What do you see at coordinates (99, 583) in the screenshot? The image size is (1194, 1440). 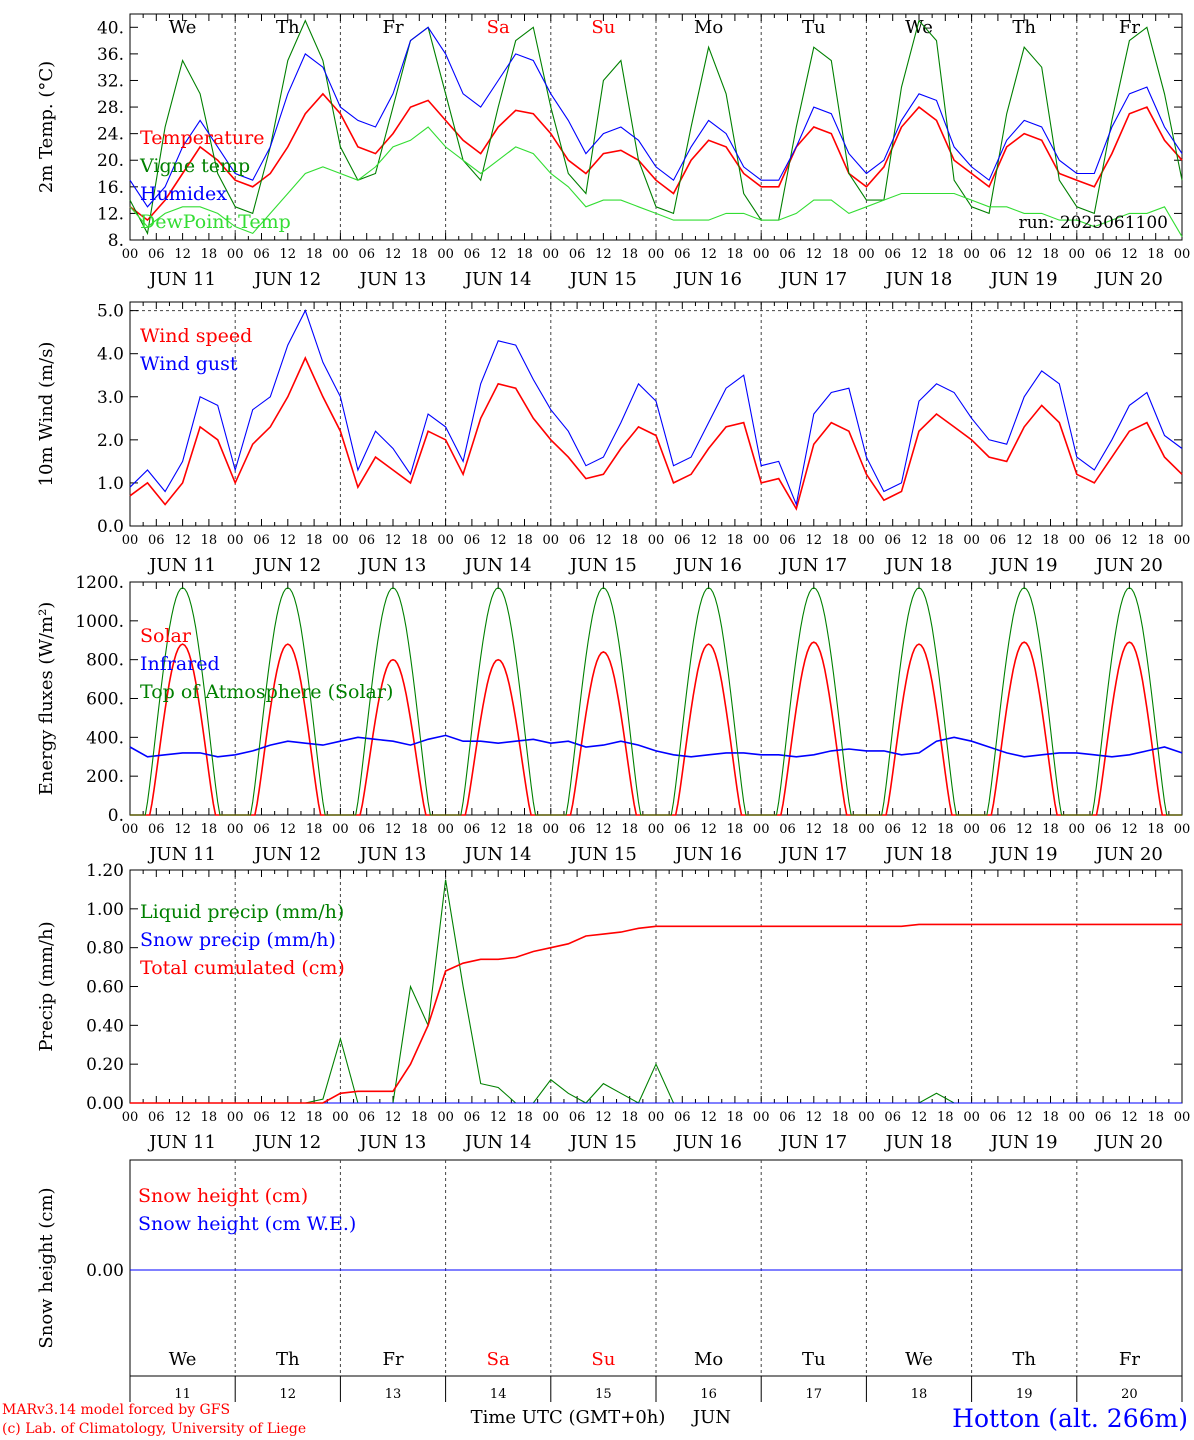 I see `y-tick-label: 1200.` at bounding box center [99, 583].